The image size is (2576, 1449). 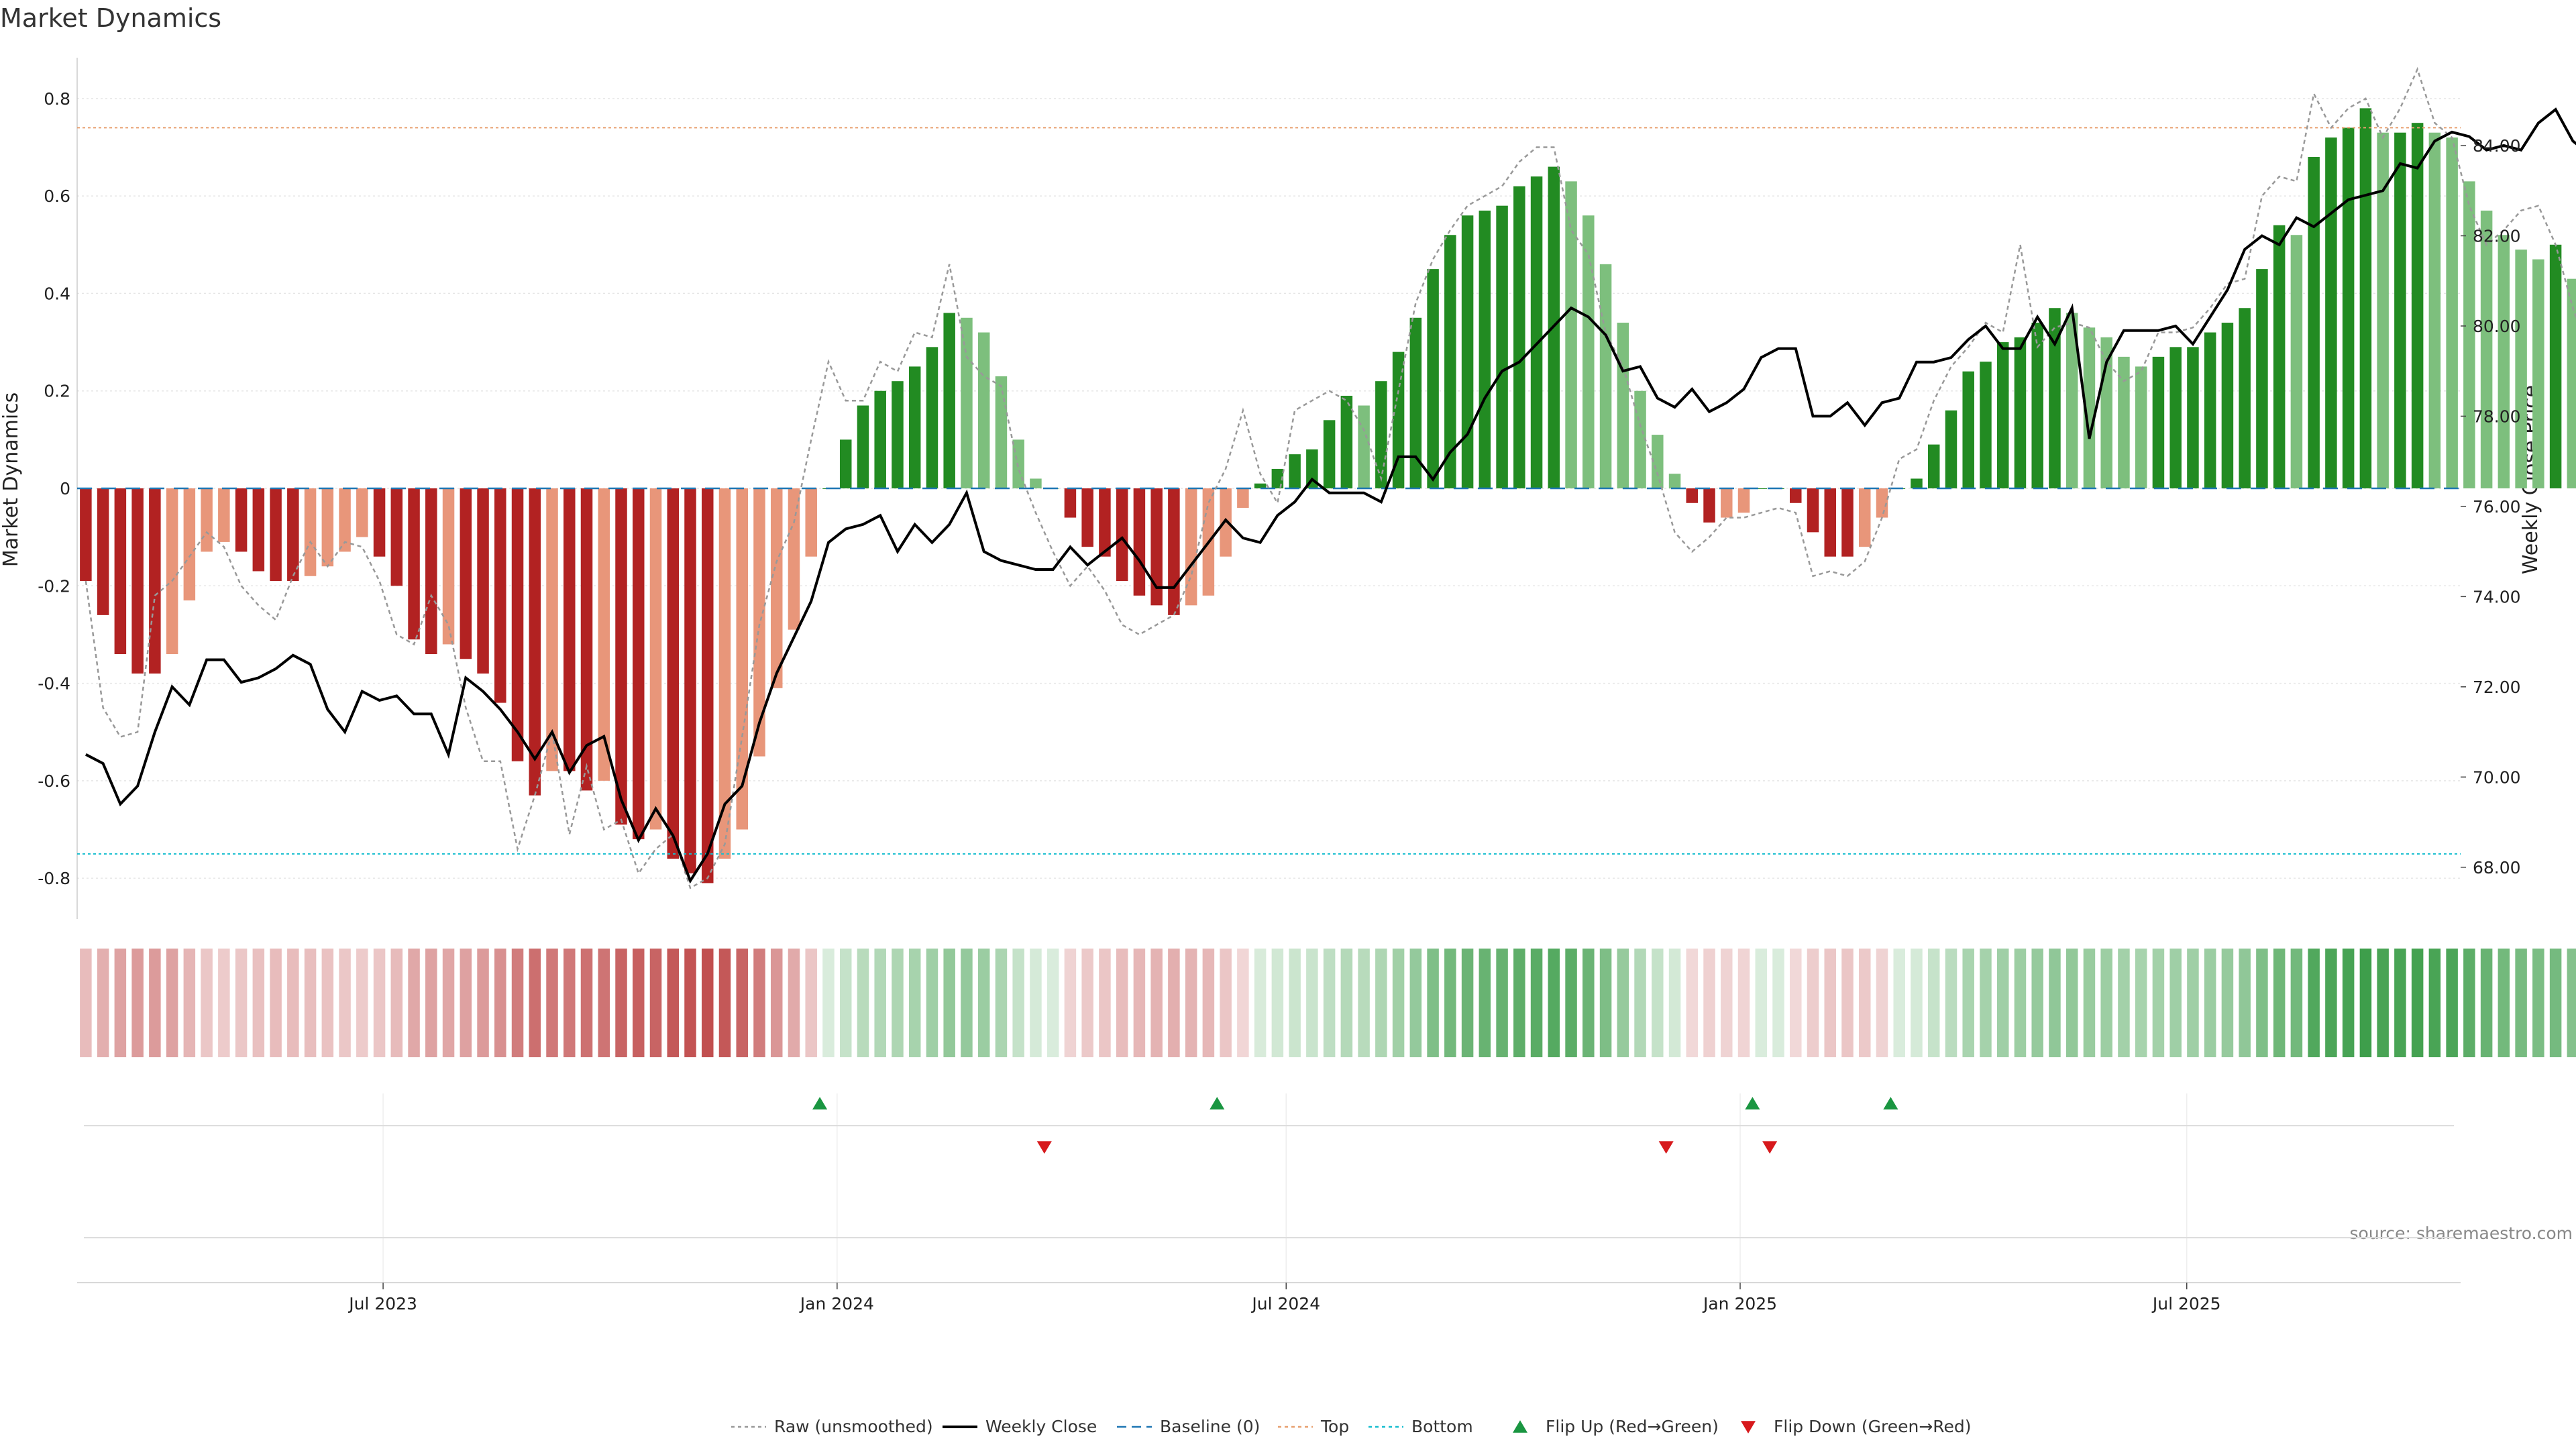 What do you see at coordinates (2497, 146) in the screenshot?
I see `y2-tick-label: 84.00` at bounding box center [2497, 146].